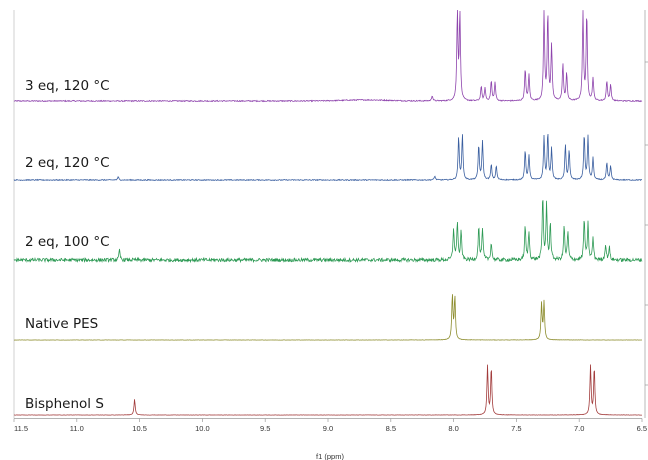 The width and height of the screenshot is (648, 460). What do you see at coordinates (516, 428) in the screenshot?
I see `x-tick-label: 7.5` at bounding box center [516, 428].